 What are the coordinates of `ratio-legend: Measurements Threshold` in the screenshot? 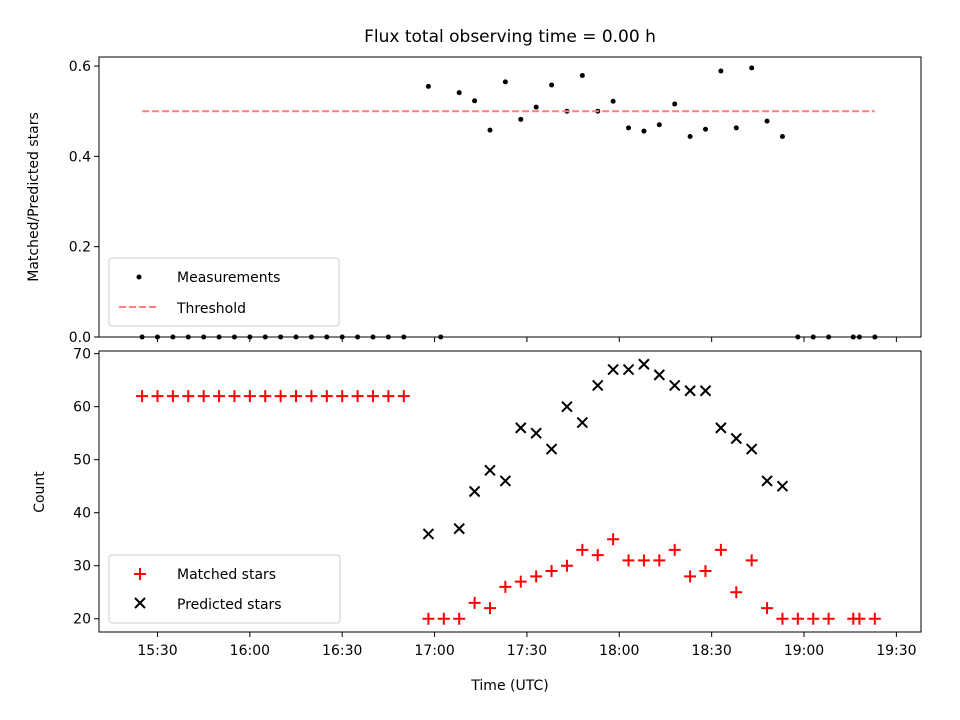 It's located at (224, 292).